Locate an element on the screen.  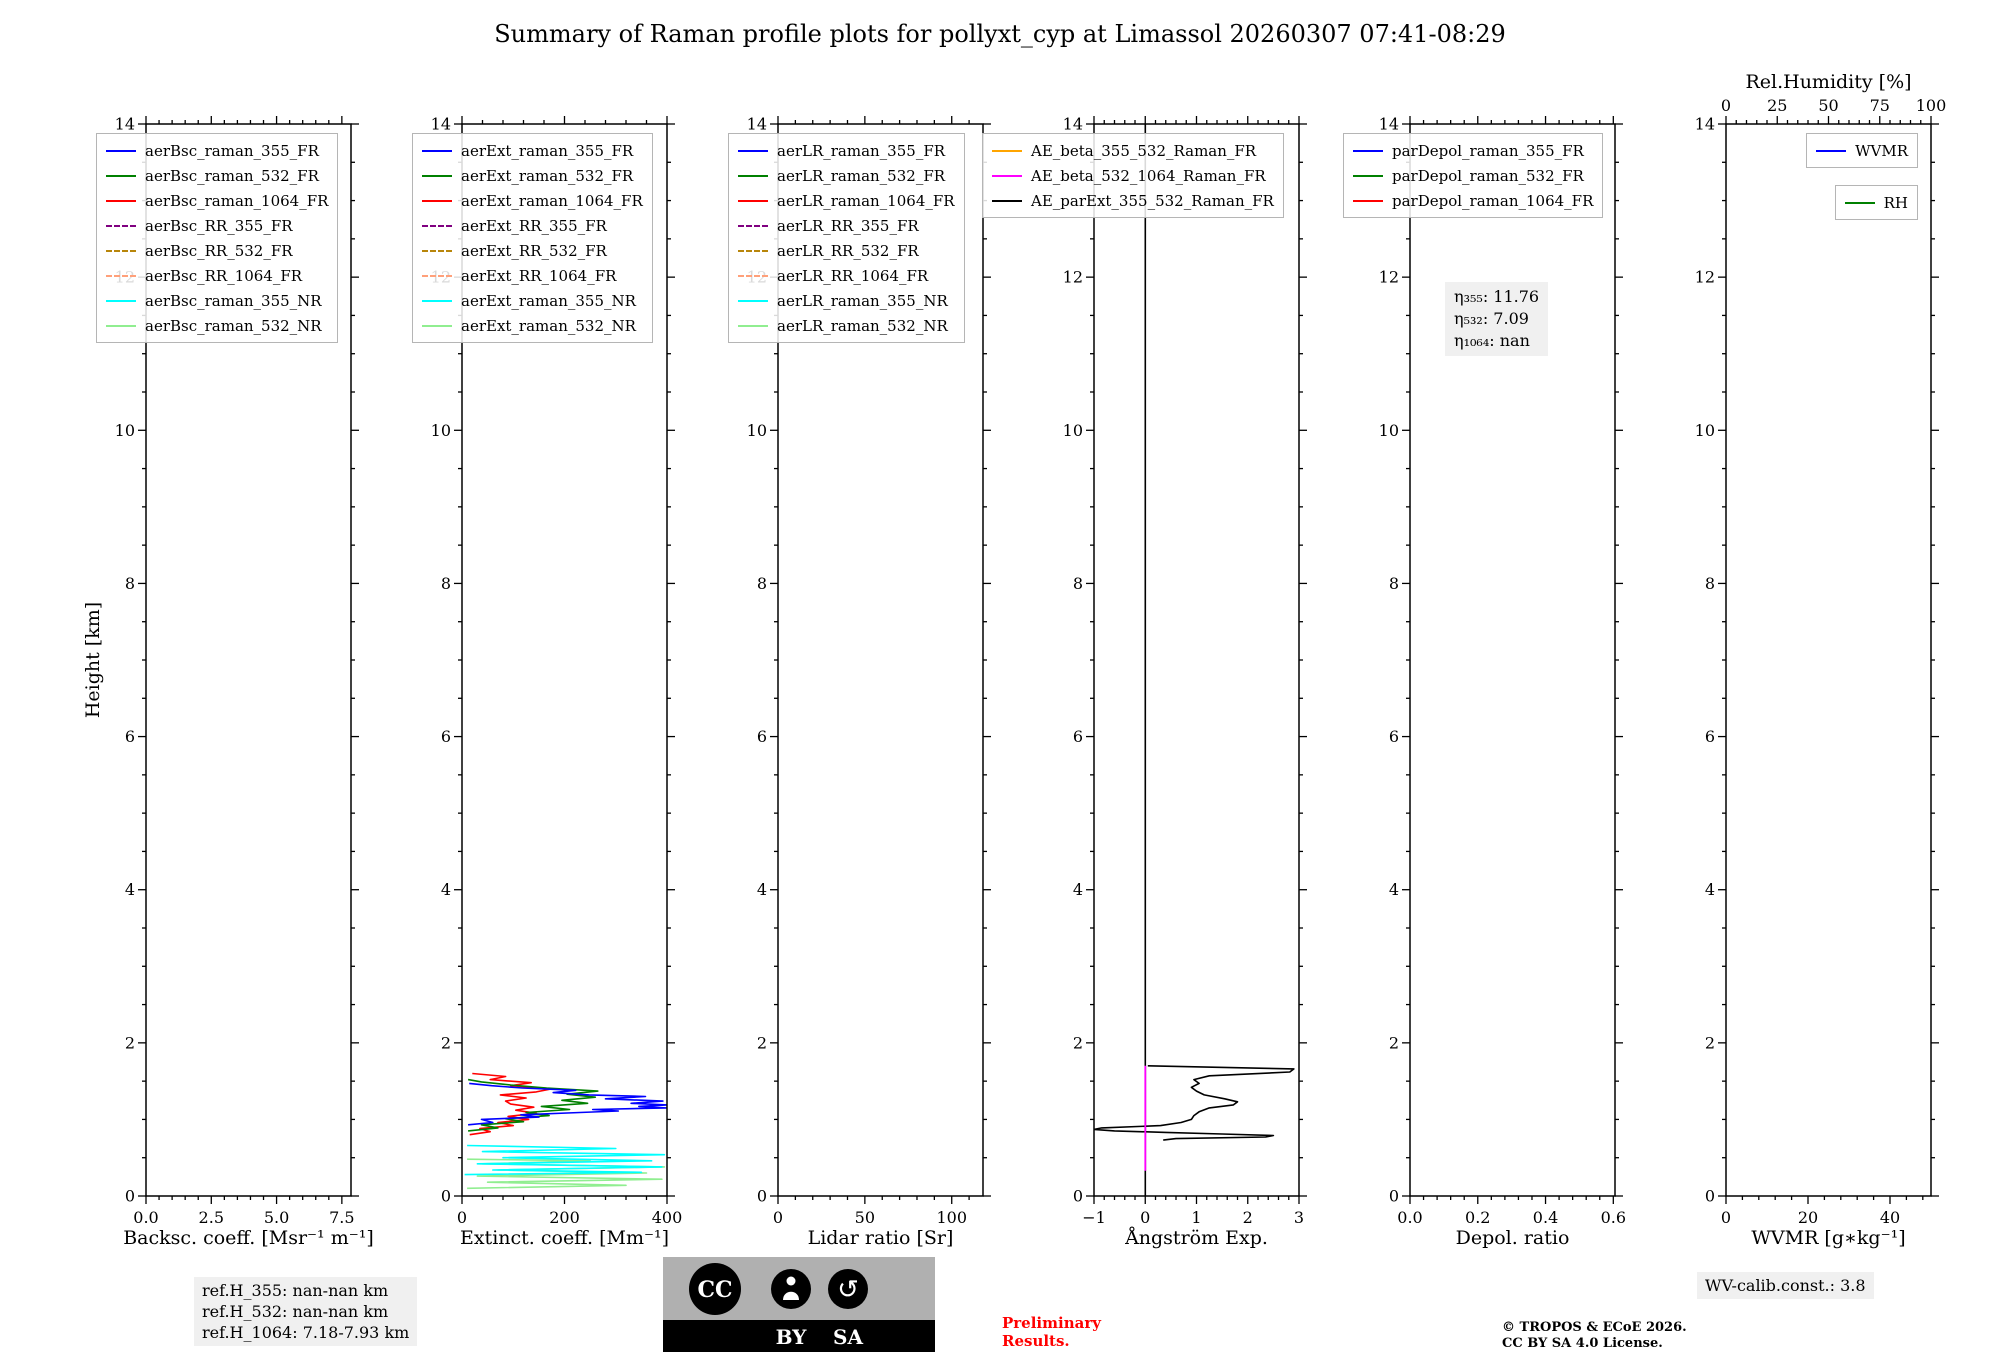
x-axis-label: Backsc. coeff. [Msr⁻¹ m⁻¹] is located at coordinates (248, 1238).